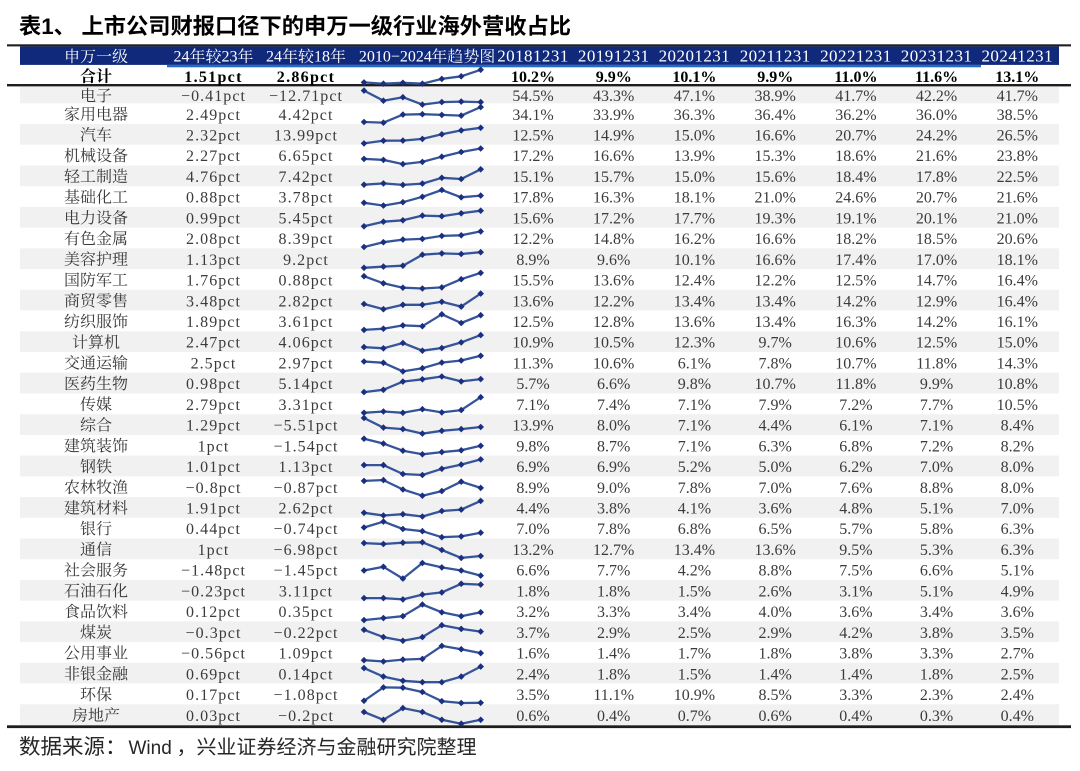 The image size is (1080, 771). What do you see at coordinates (936, 239) in the screenshot?
I see `svg-text: 18.5%` at bounding box center [936, 239].